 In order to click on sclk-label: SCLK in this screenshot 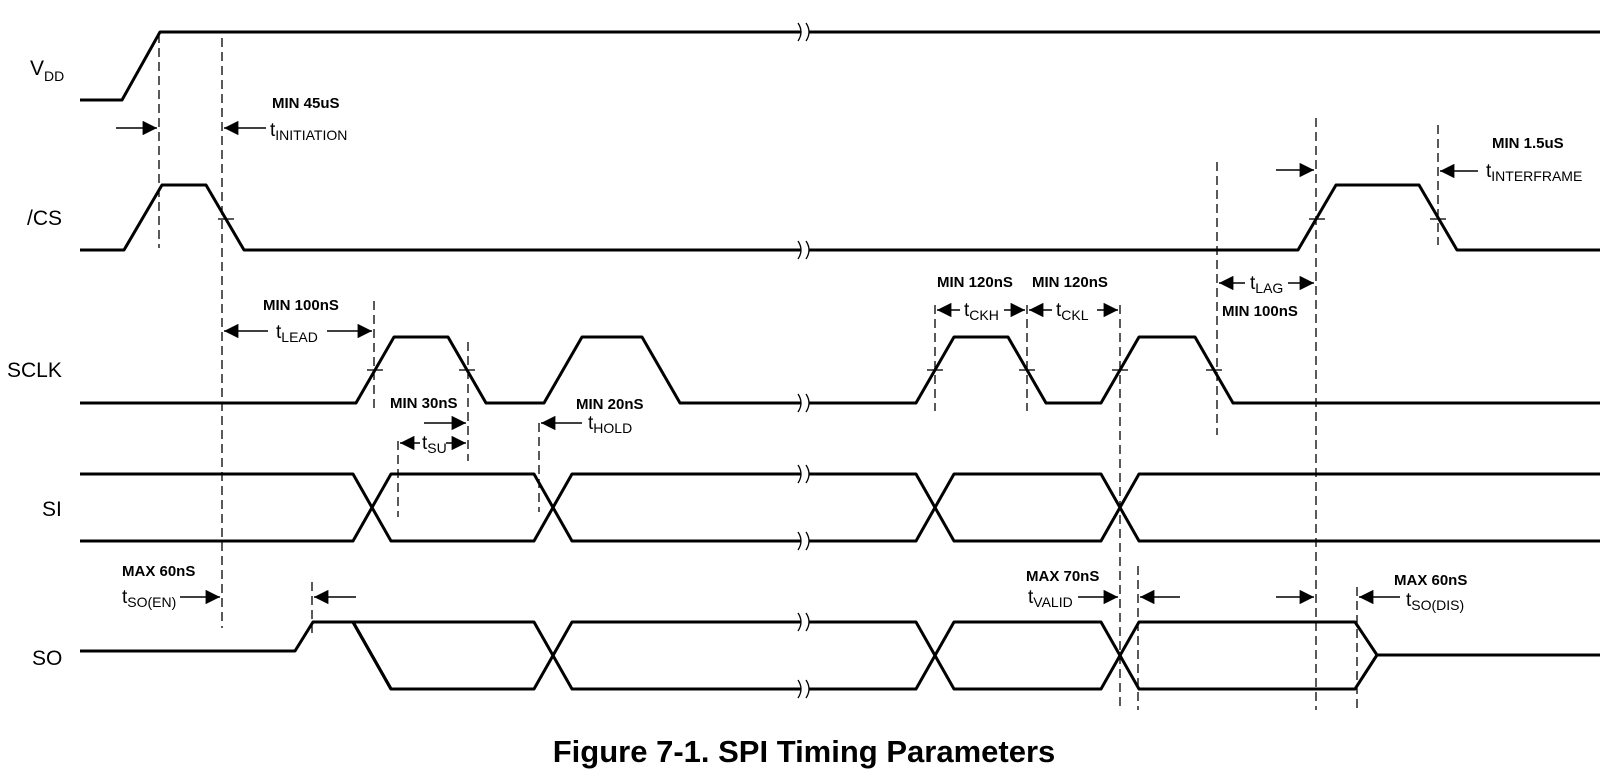, I will do `click(34, 370)`.